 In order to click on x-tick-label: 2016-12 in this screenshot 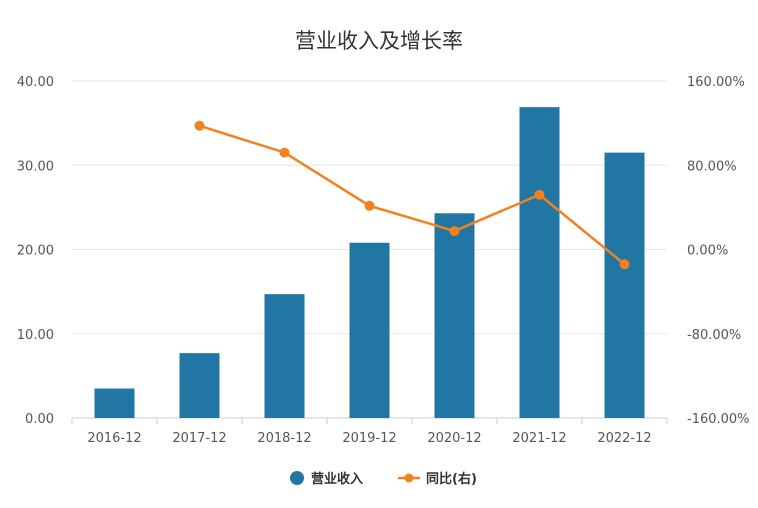, I will do `click(114, 438)`.